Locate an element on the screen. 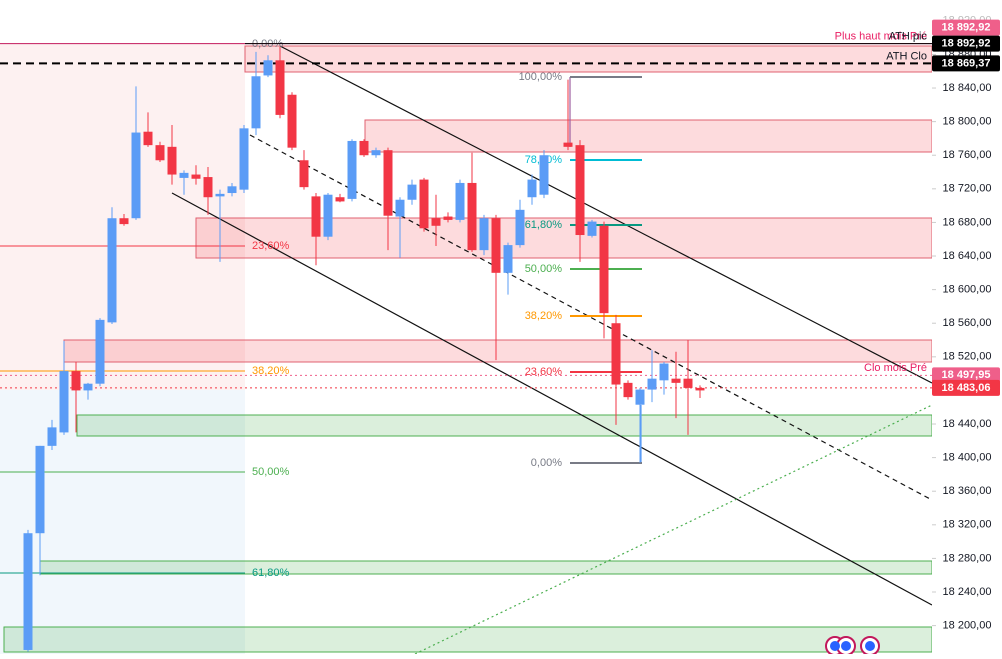 This screenshot has height=659, width=1002. y-tick-label: 18 560,00 is located at coordinates (967, 323).